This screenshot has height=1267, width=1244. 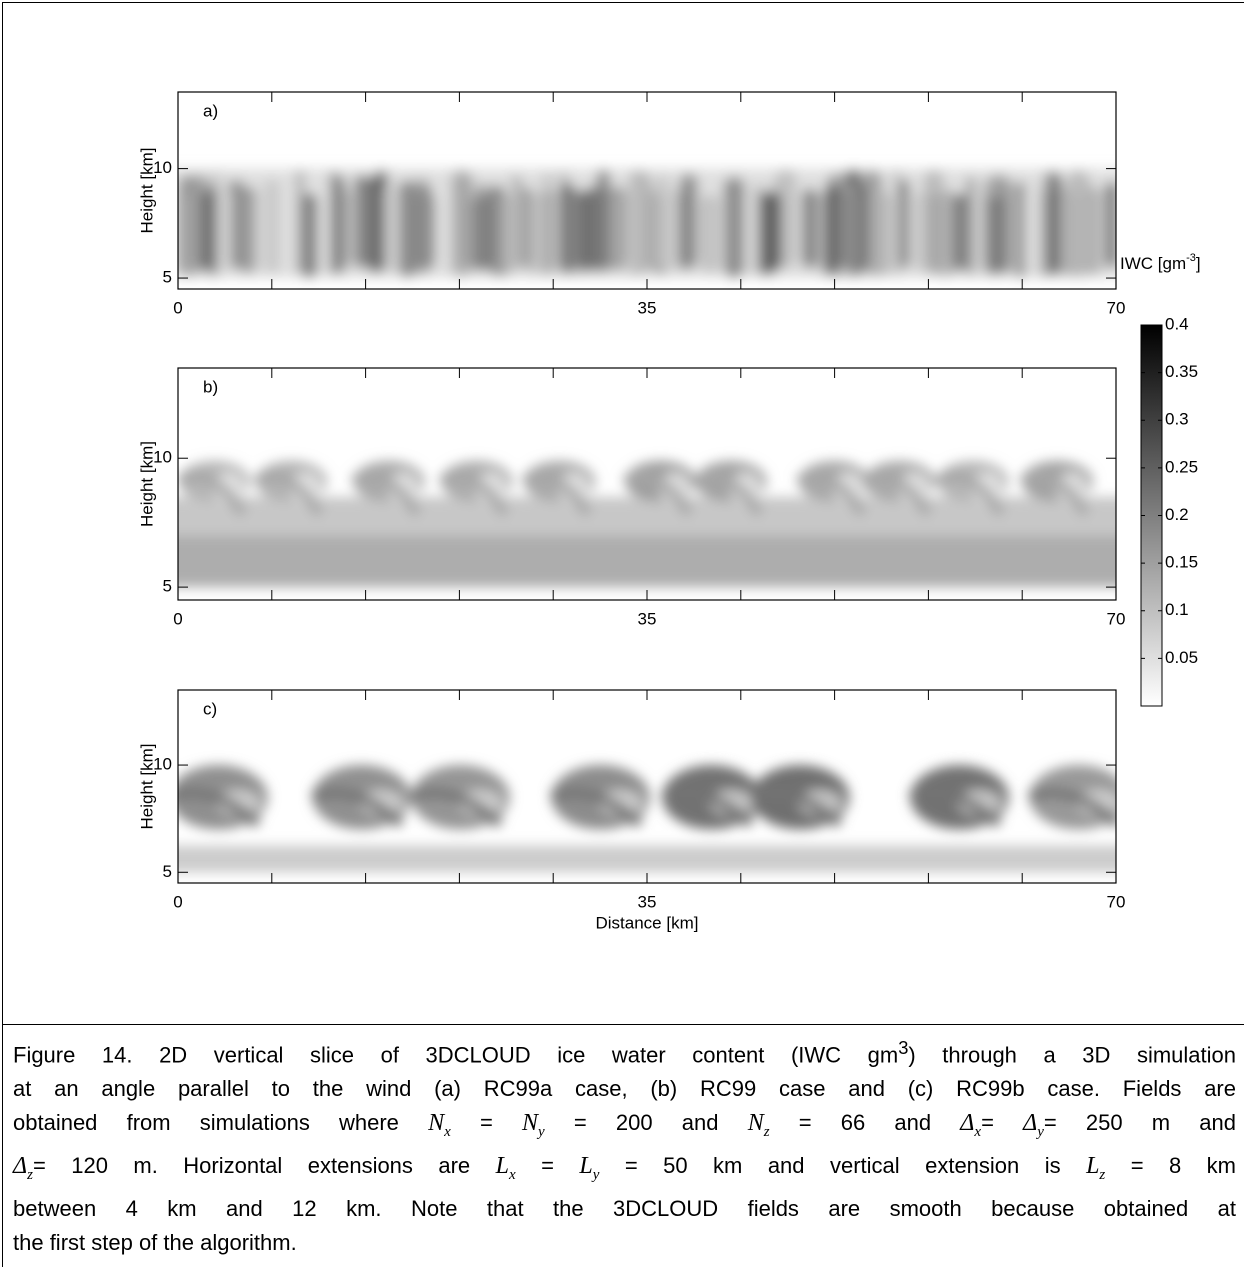 What do you see at coordinates (903, 1047) in the screenshot?
I see `caption-sup: 3` at bounding box center [903, 1047].